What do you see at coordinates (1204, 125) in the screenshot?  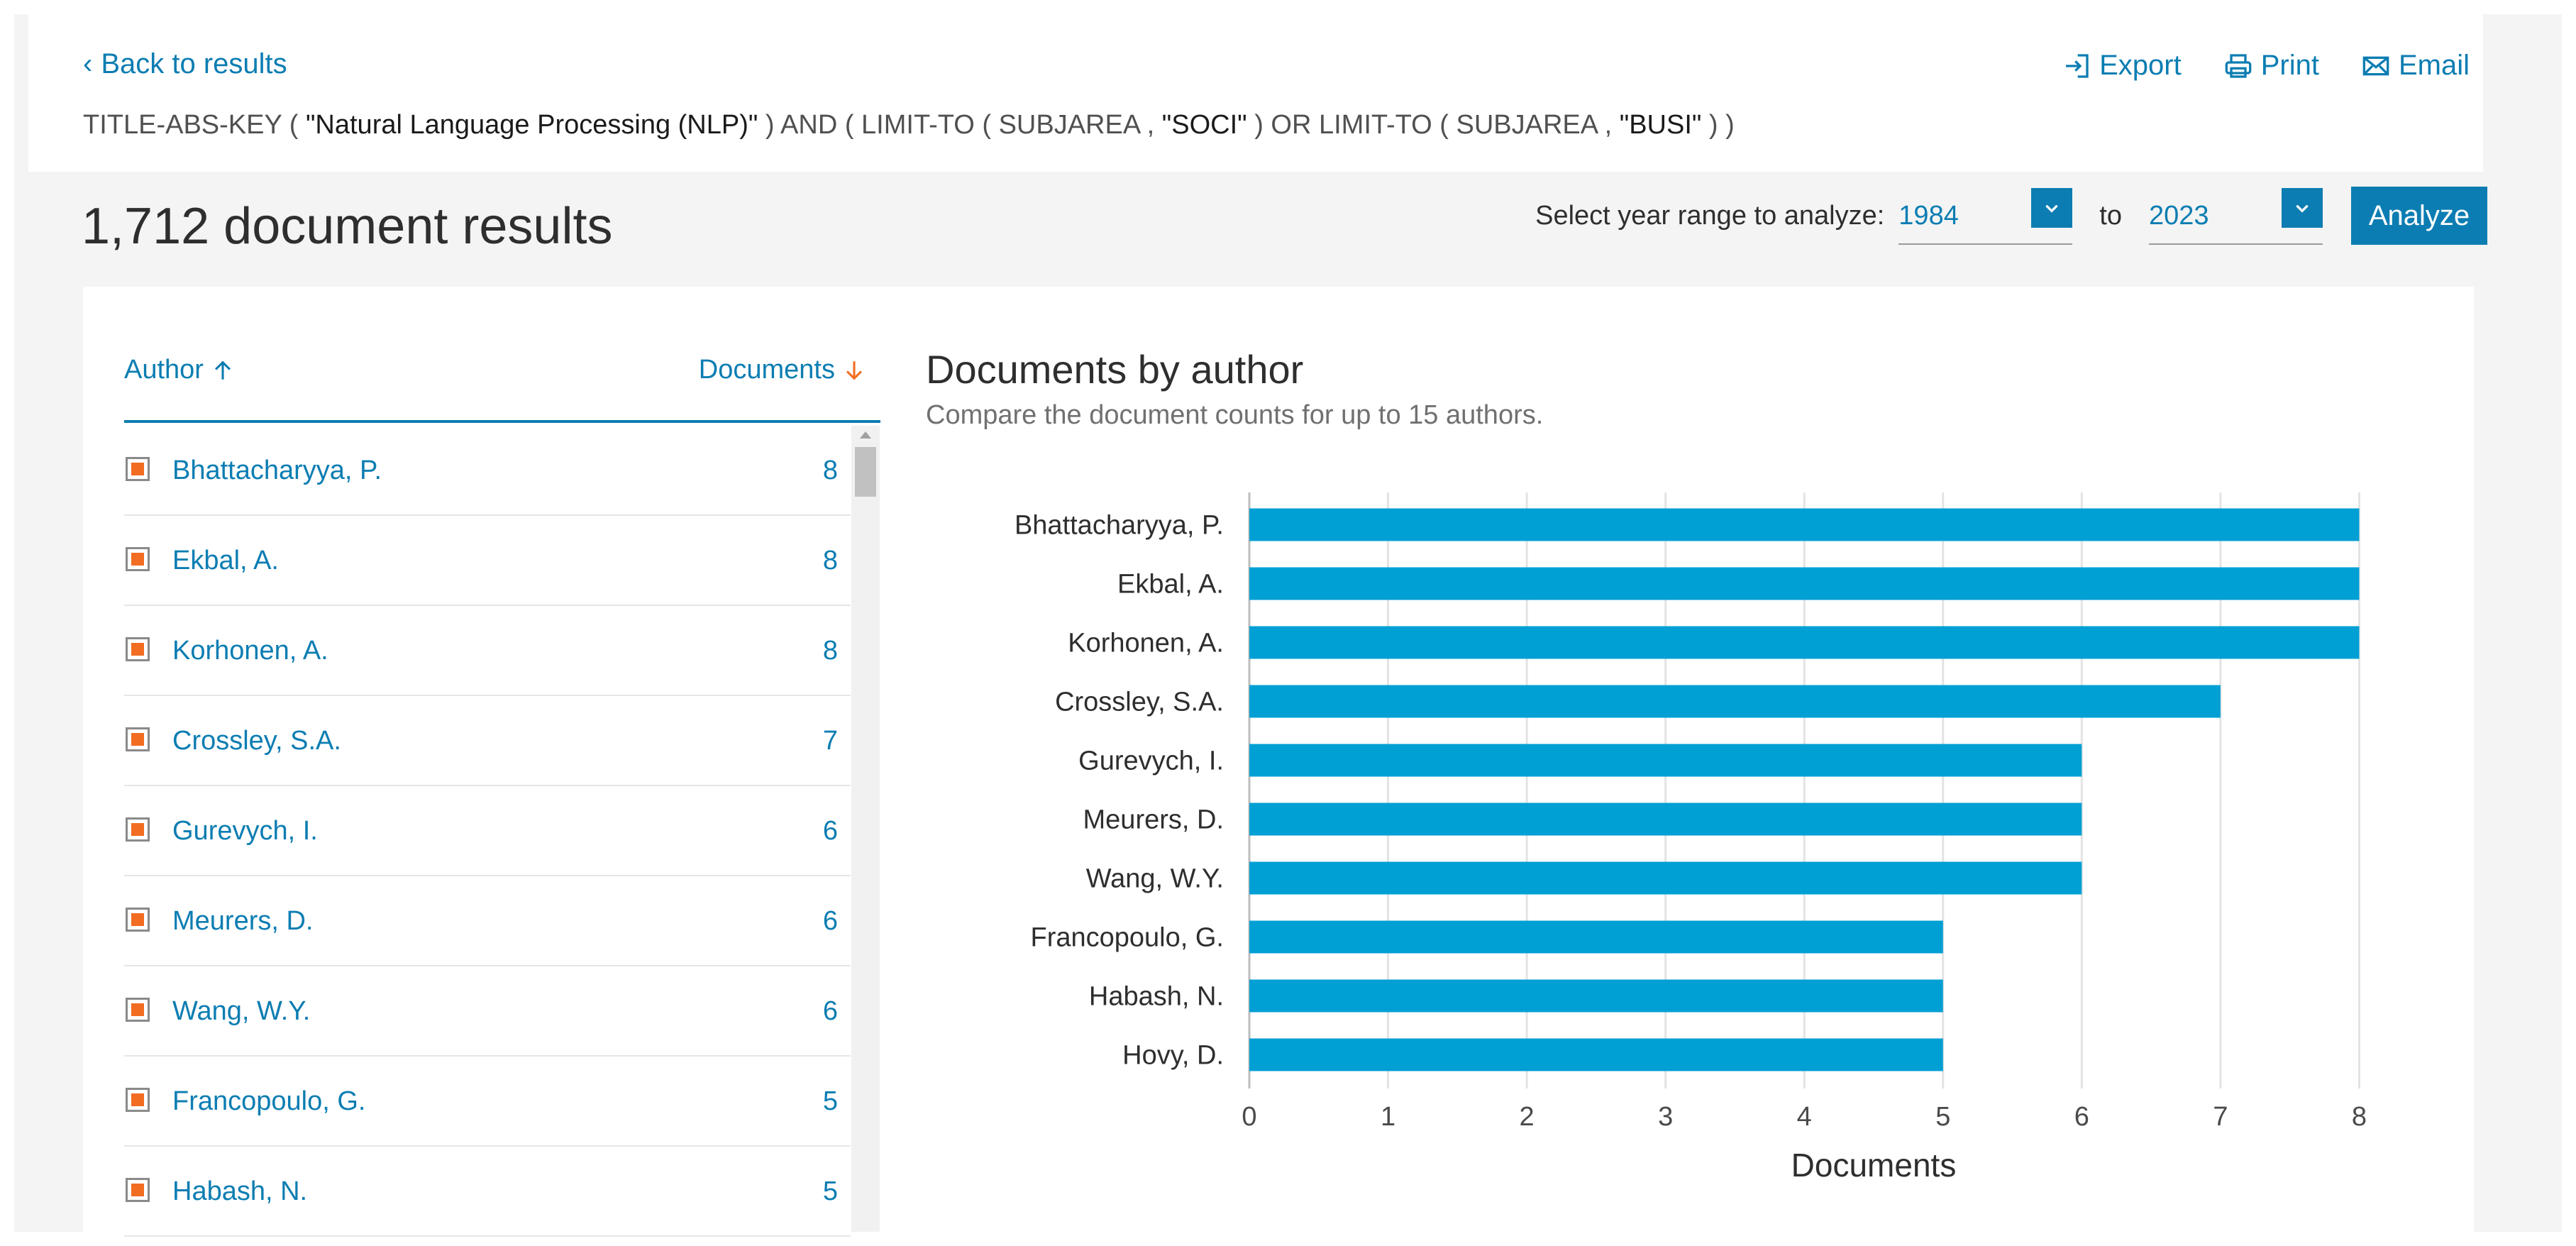 I see `query-term: "SOCI"` at bounding box center [1204, 125].